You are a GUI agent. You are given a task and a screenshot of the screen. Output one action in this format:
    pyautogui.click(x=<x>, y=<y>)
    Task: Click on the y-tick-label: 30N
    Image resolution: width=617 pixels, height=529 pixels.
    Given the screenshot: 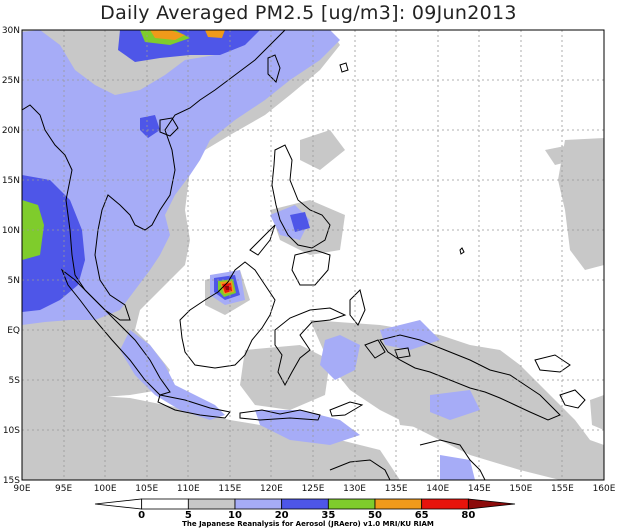 What is the action you would take?
    pyautogui.click(x=11, y=31)
    